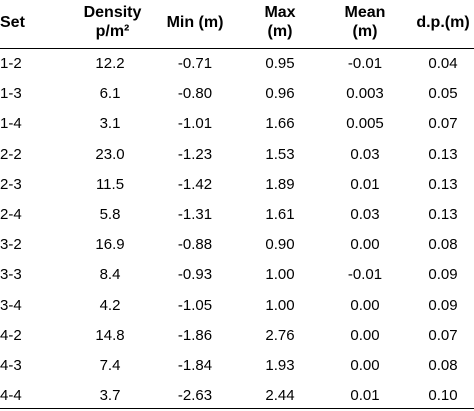  What do you see at coordinates (11, 94) in the screenshot?
I see `cell-set: 1-3` at bounding box center [11, 94].